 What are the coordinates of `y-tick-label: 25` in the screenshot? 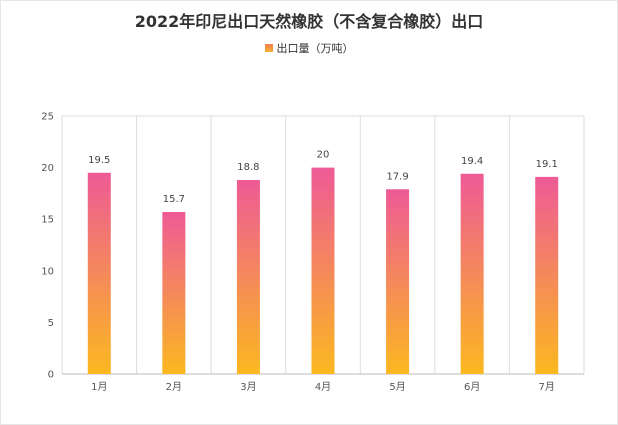 It's located at (47, 117).